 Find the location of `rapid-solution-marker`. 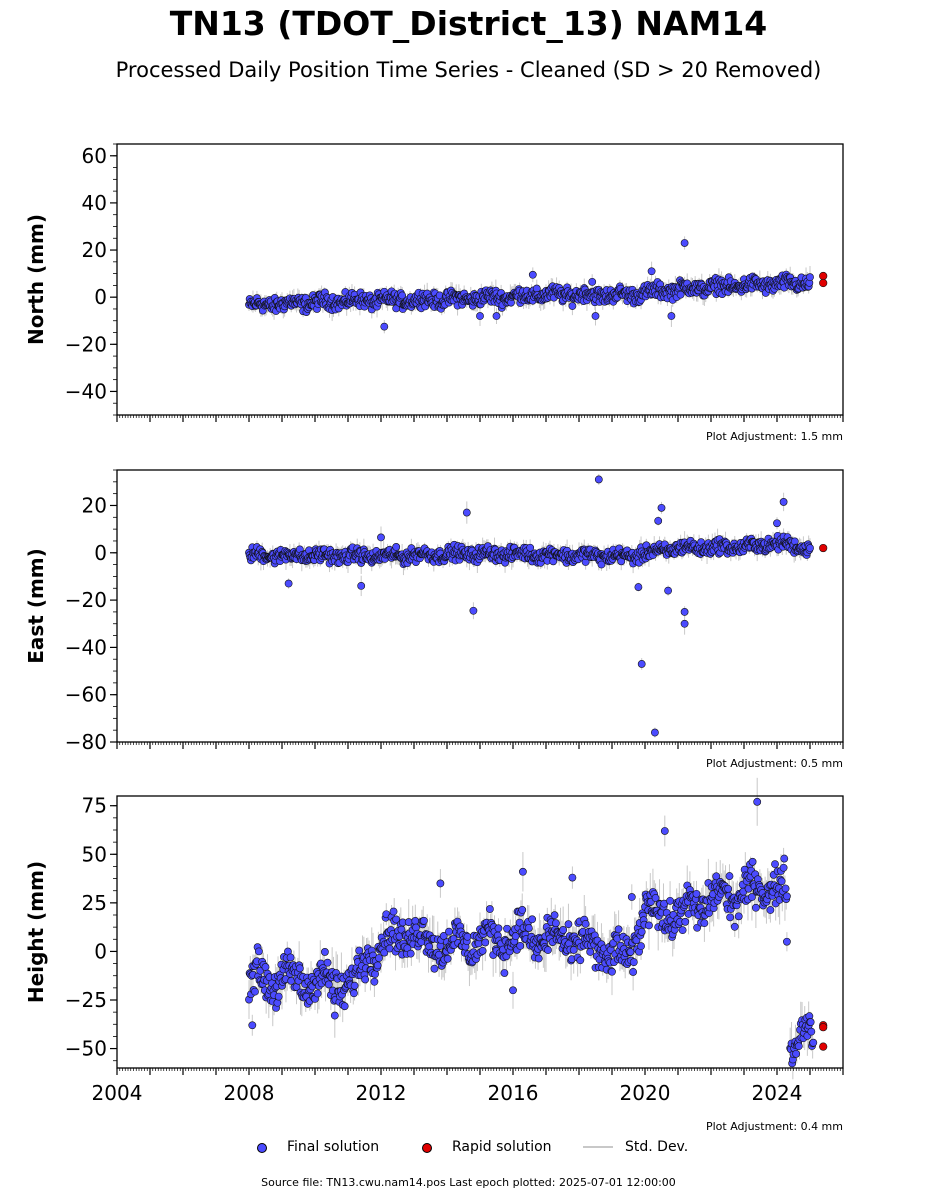

rapid-solution-marker is located at coordinates (427, 1148).